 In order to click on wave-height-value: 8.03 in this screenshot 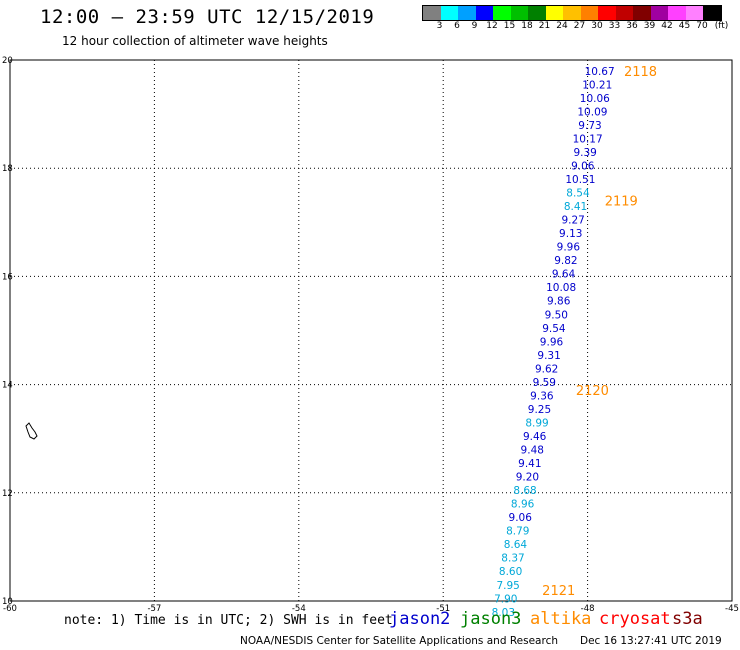, I will do `click(503, 613)`.